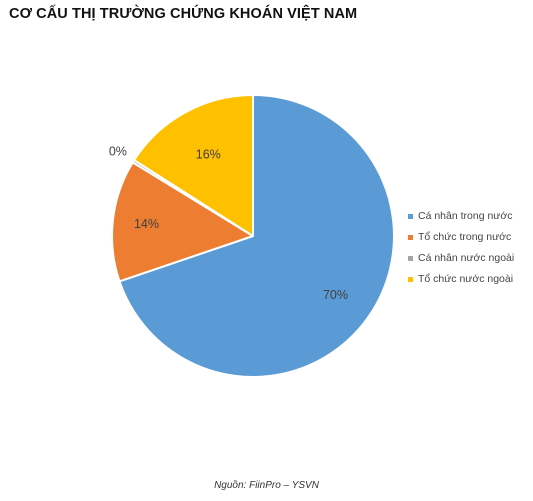 The image size is (533, 501). Describe the element at coordinates (118, 152) in the screenshot. I see `pie-data-label-2: 0%` at that location.